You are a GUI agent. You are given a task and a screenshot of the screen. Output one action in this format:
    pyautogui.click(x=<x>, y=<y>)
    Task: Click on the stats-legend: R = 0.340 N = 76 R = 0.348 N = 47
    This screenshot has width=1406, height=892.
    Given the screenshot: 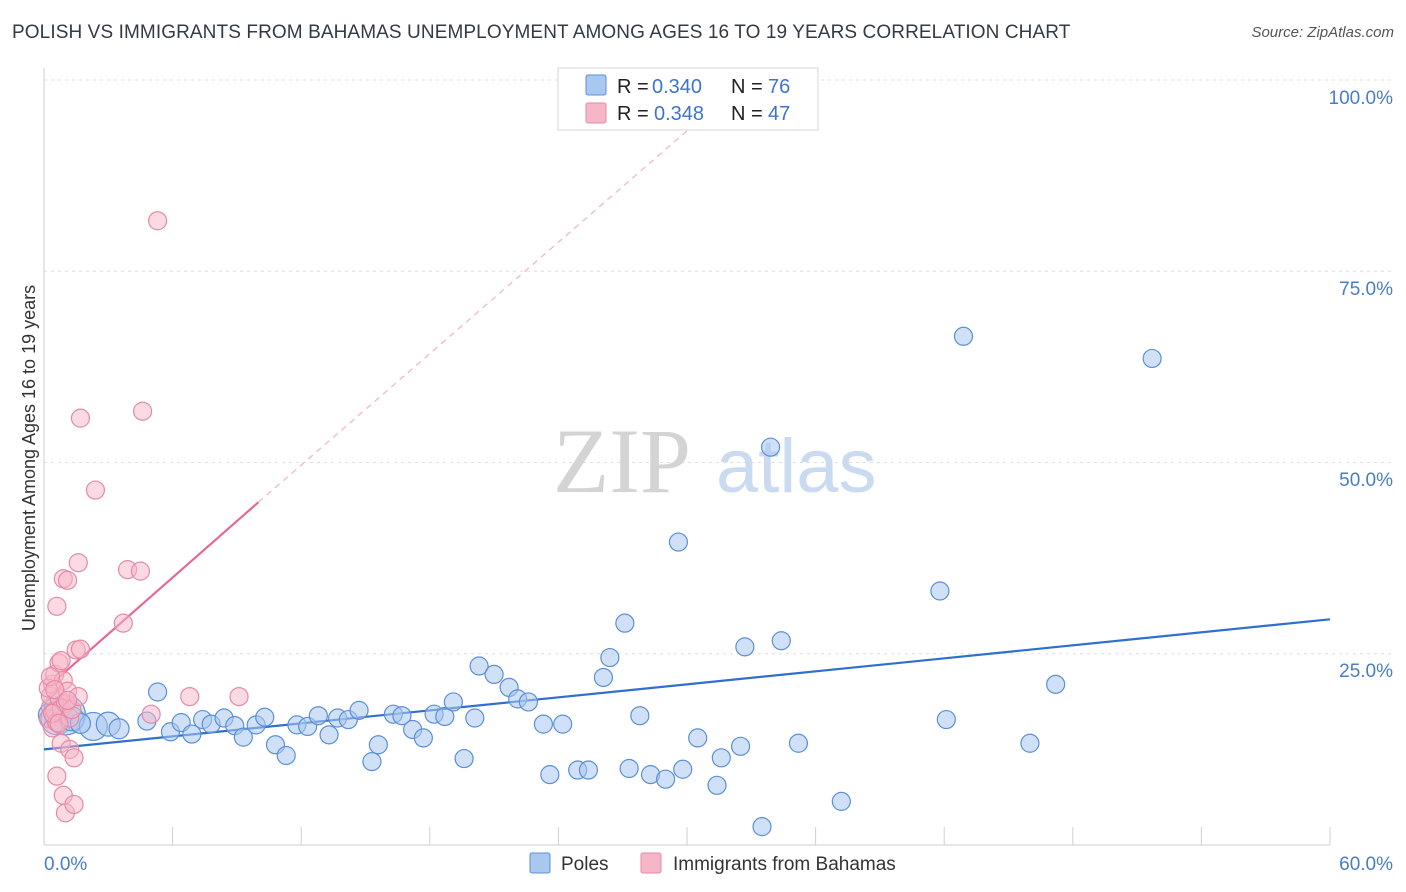 What is the action you would take?
    pyautogui.click(x=688, y=99)
    